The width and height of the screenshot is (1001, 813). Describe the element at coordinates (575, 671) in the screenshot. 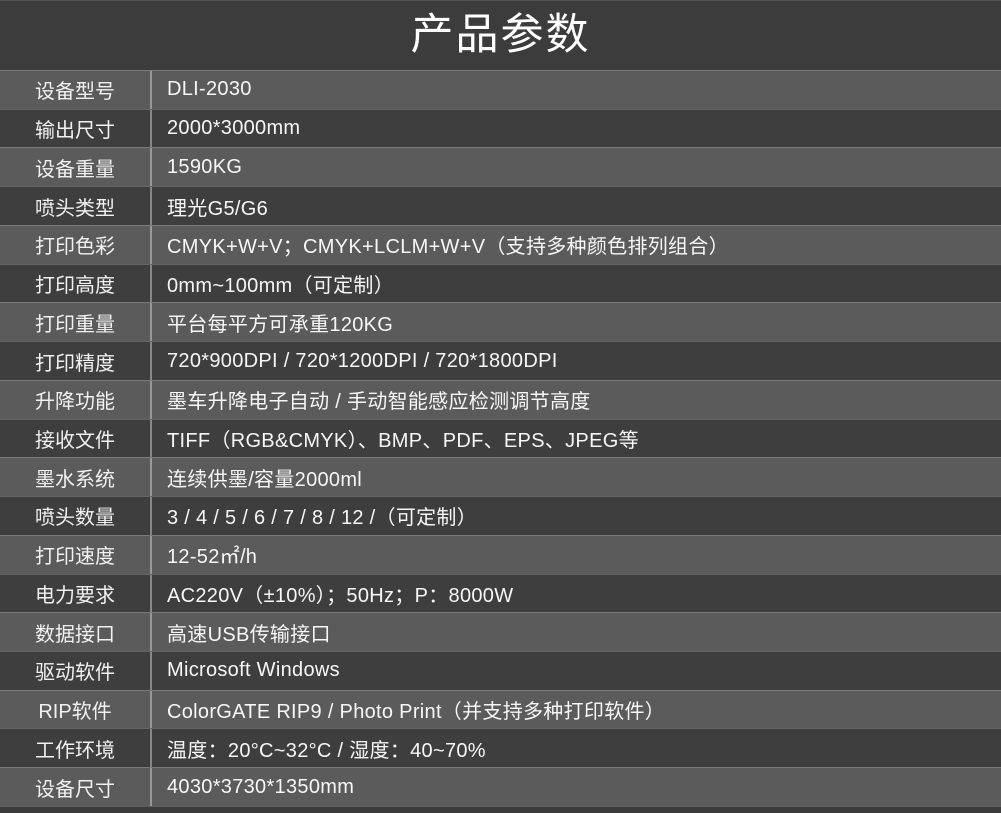

I see `spec-value: Microsoft Windows` at that location.